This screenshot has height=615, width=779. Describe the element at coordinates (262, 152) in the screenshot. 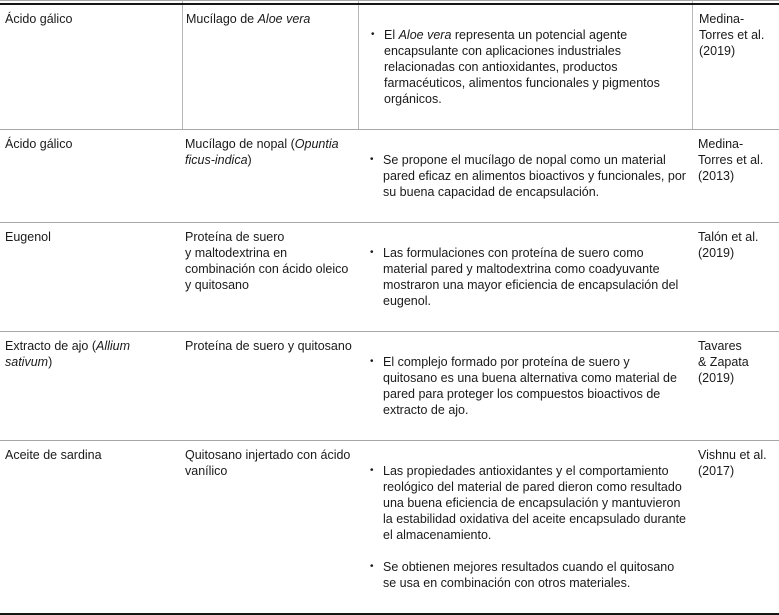

I see `cell-wall-material: Mucílago de nopal (Opuntia ficus-indica)` at that location.